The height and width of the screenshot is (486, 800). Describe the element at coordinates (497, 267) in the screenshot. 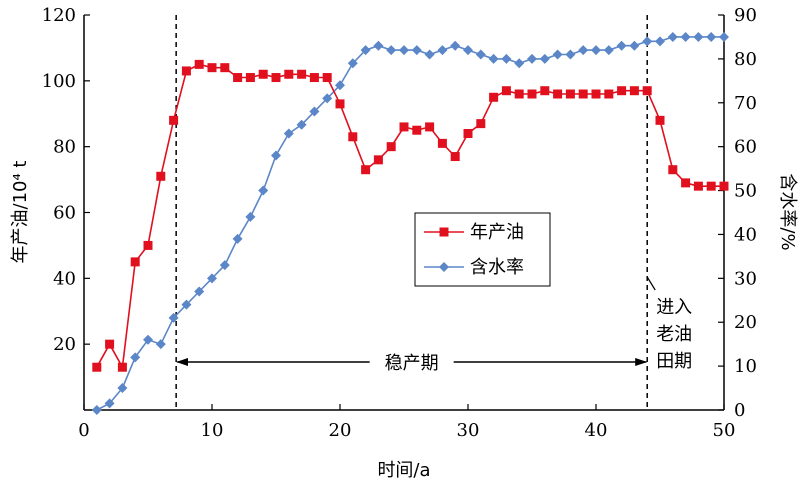

I see `legend-water-label: 含水率` at that location.